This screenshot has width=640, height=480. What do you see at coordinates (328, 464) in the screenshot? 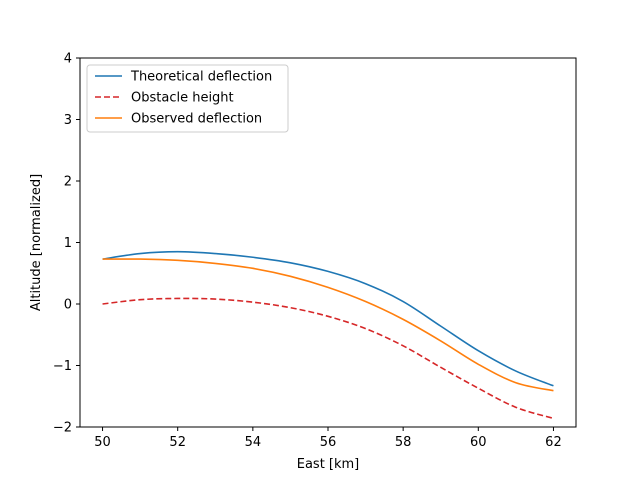
I see `x-axis-label: East [km]` at bounding box center [328, 464].